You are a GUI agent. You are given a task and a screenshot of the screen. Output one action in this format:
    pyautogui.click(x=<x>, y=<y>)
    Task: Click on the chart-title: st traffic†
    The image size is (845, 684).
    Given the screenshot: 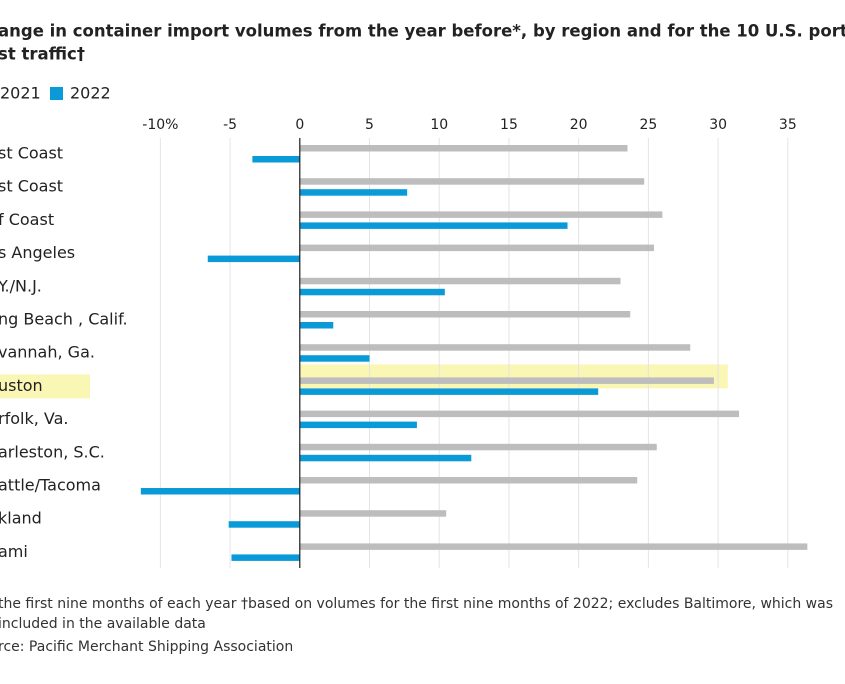 What is the action you would take?
    pyautogui.click(x=42, y=54)
    